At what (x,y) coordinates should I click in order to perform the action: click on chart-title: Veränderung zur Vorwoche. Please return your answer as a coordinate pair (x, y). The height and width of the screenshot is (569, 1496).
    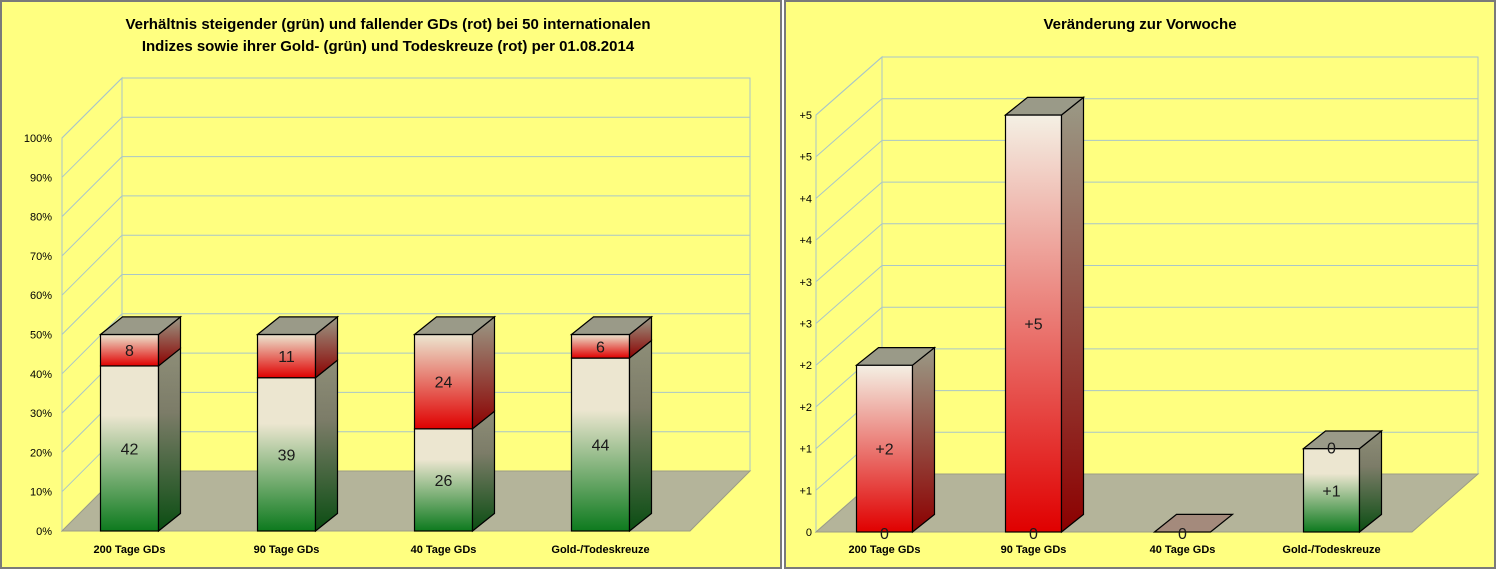
    Looking at the image, I should click on (1139, 24).